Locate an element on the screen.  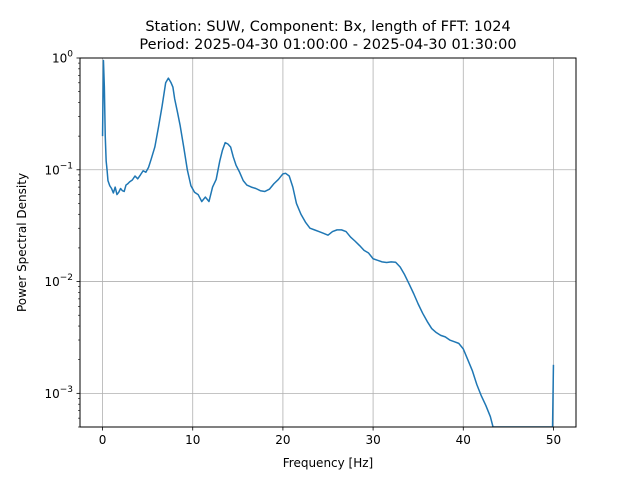
y-axis-label: Power Spectral Density is located at coordinates (22, 242).